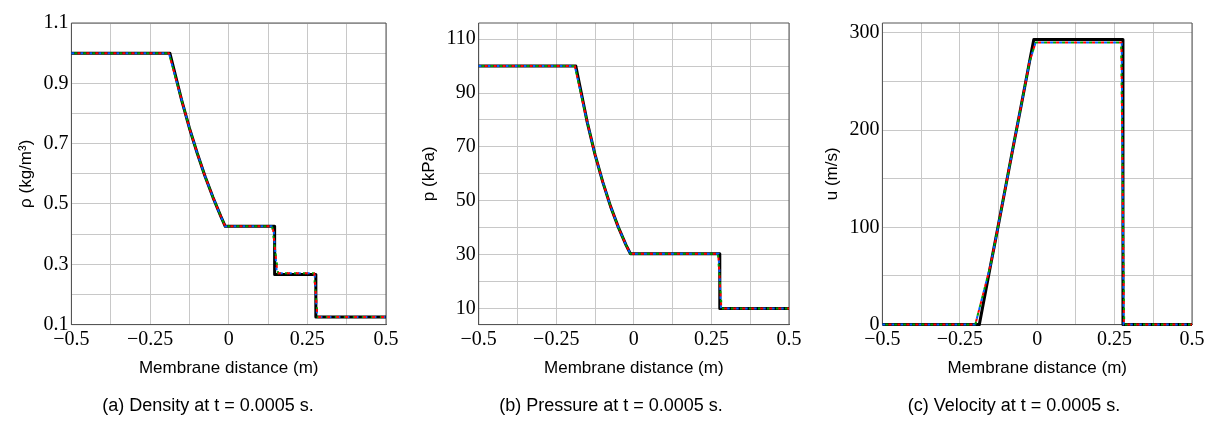 This screenshot has height=437, width=1222. Describe the element at coordinates (465, 252) in the screenshot. I see `y-tick-label: 30` at that location.